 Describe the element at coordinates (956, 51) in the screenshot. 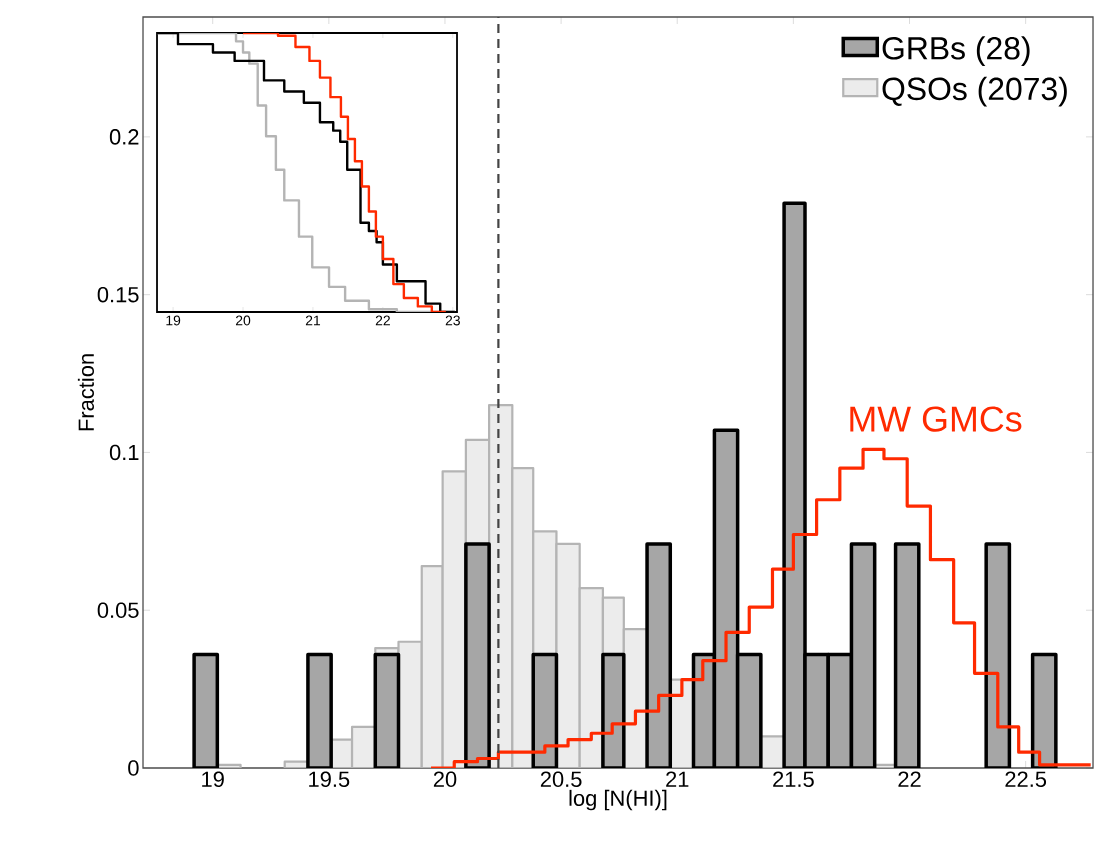

I see `legend-label: GRBs (28)` at that location.